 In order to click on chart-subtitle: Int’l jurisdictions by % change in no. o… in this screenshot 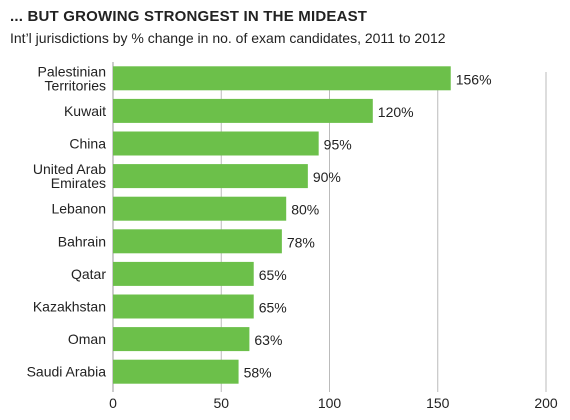, I will do `click(228, 38)`.